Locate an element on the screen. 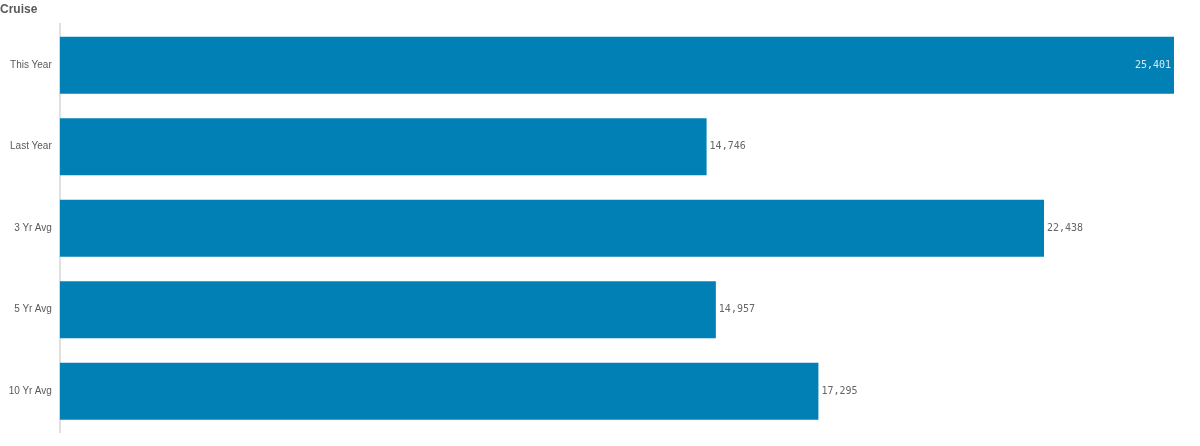 This screenshot has width=1200, height=446. data-label: 17,295 is located at coordinates (839, 390).